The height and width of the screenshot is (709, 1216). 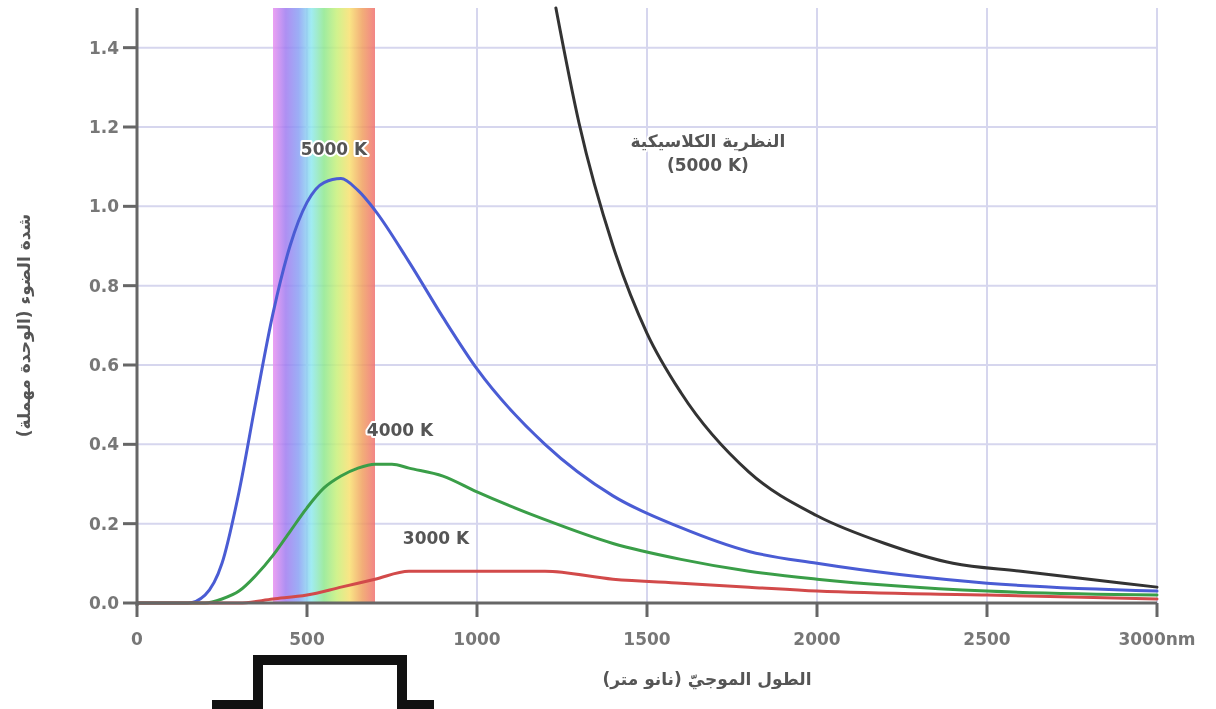 I want to click on y-tick-label: 0.2, so click(x=103, y=523).